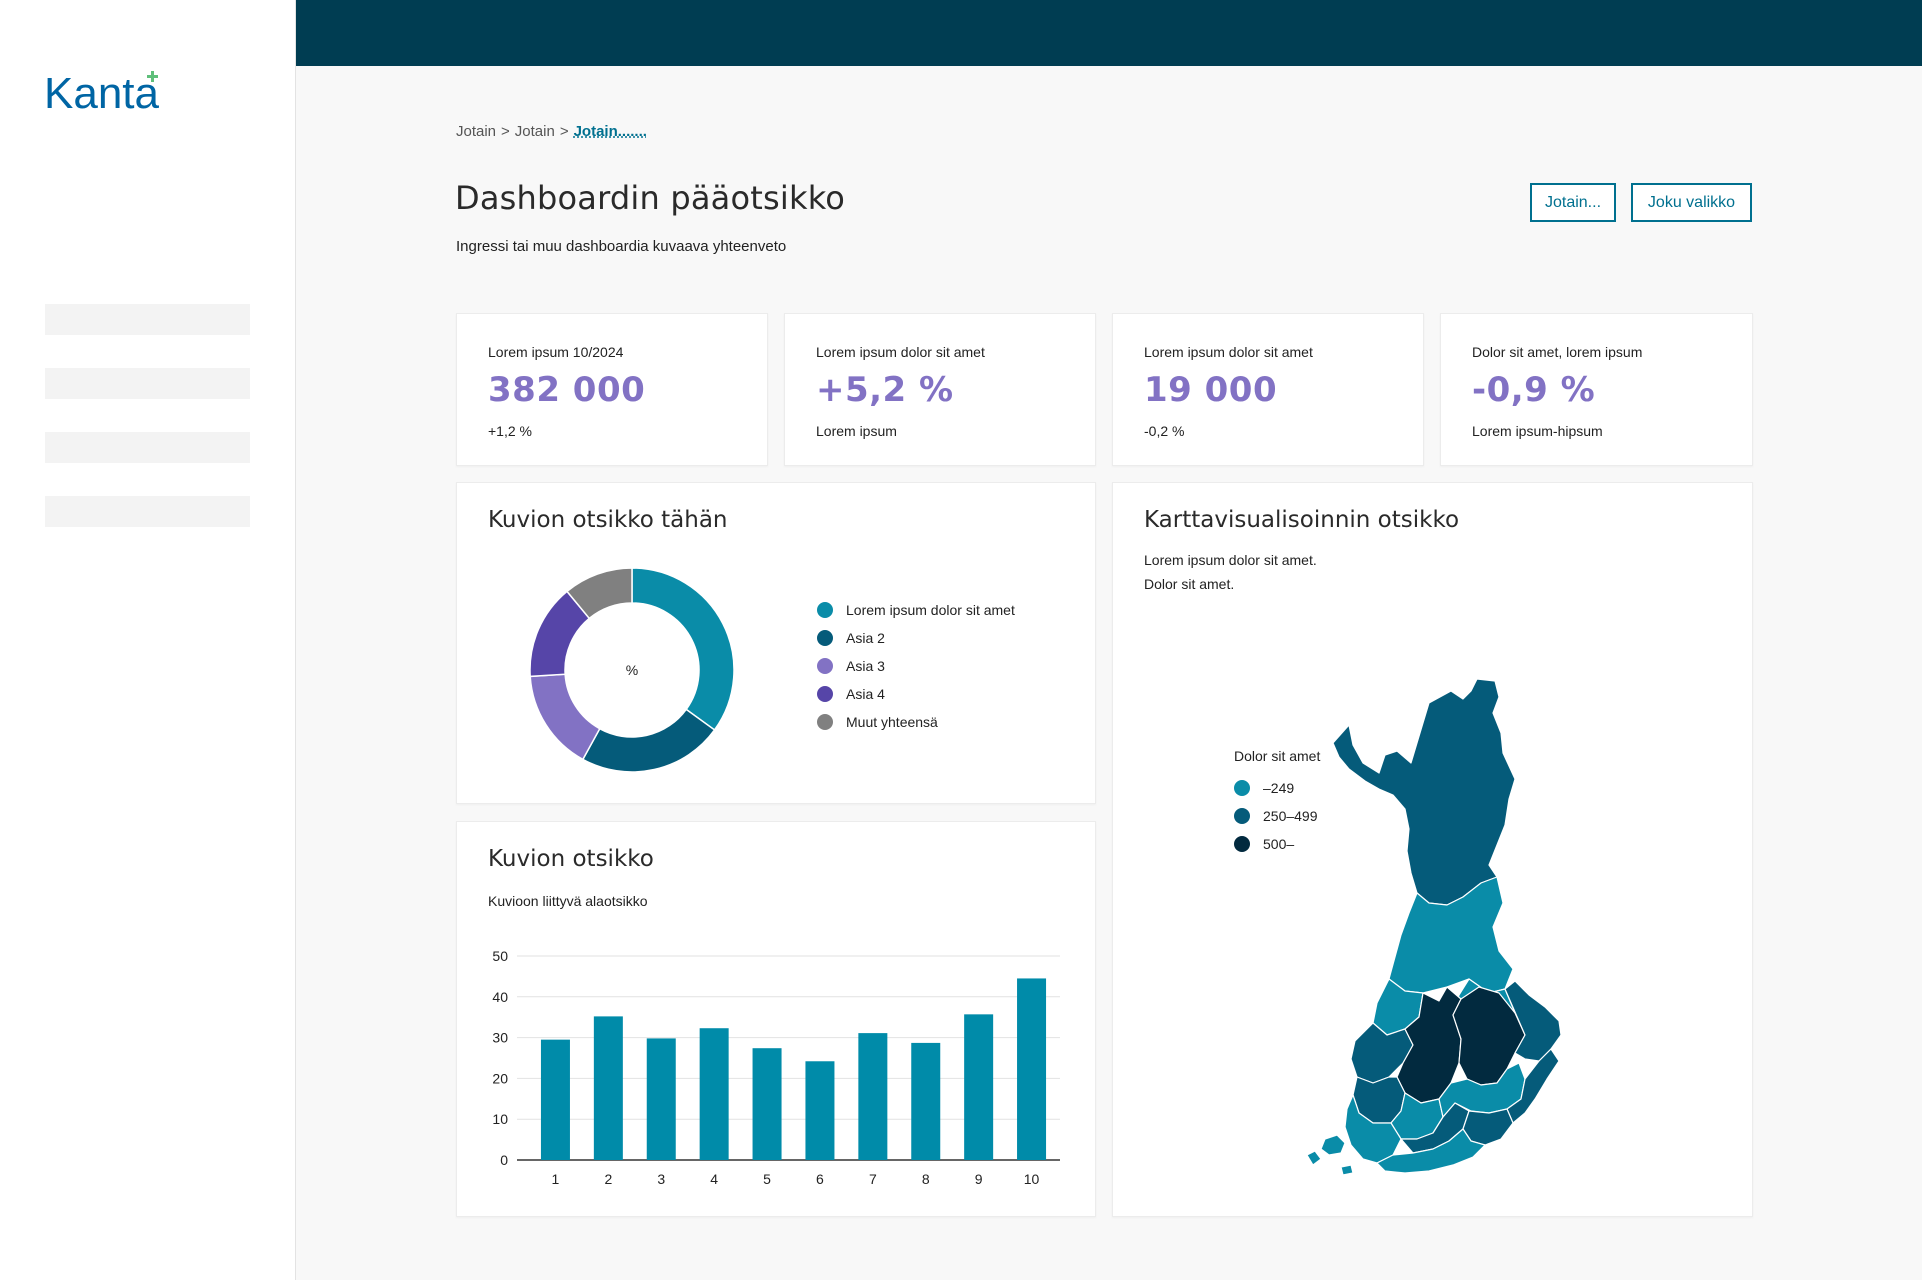 The height and width of the screenshot is (1280, 1922). What do you see at coordinates (556, 352) in the screenshot?
I see `kpi-label: Lorem ipsum 10/2024` at bounding box center [556, 352].